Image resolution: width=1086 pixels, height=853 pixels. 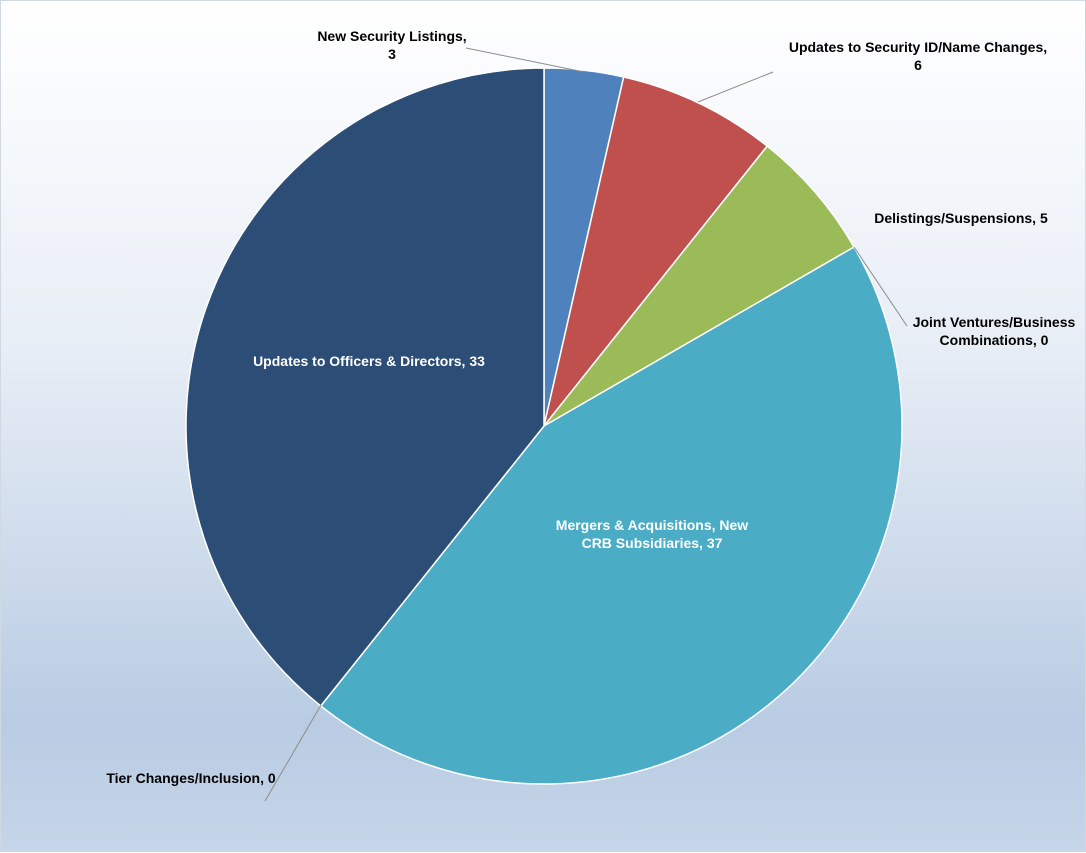 I want to click on slice-label-line: Mergers & Acquisitions, New, so click(x=652, y=525).